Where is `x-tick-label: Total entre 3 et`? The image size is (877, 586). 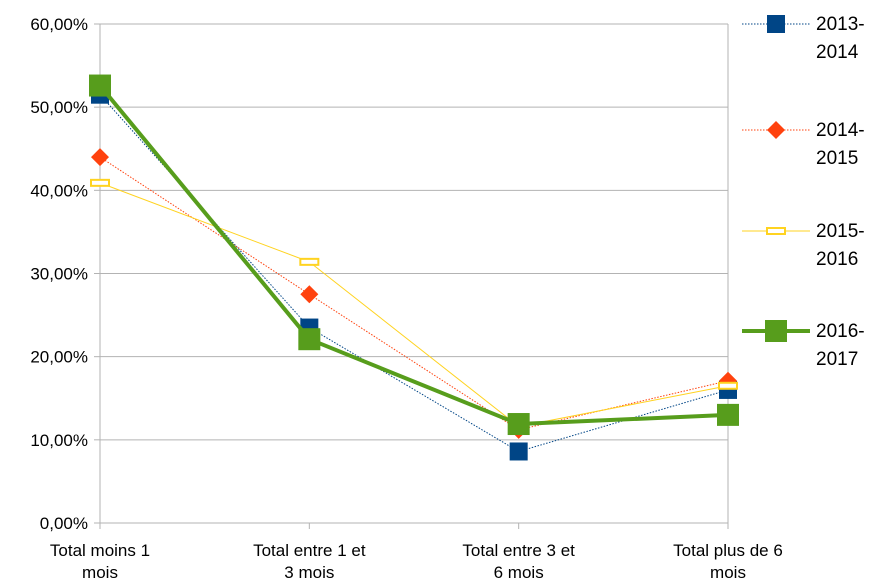
x-tick-label: Total entre 3 et is located at coordinates (518, 550).